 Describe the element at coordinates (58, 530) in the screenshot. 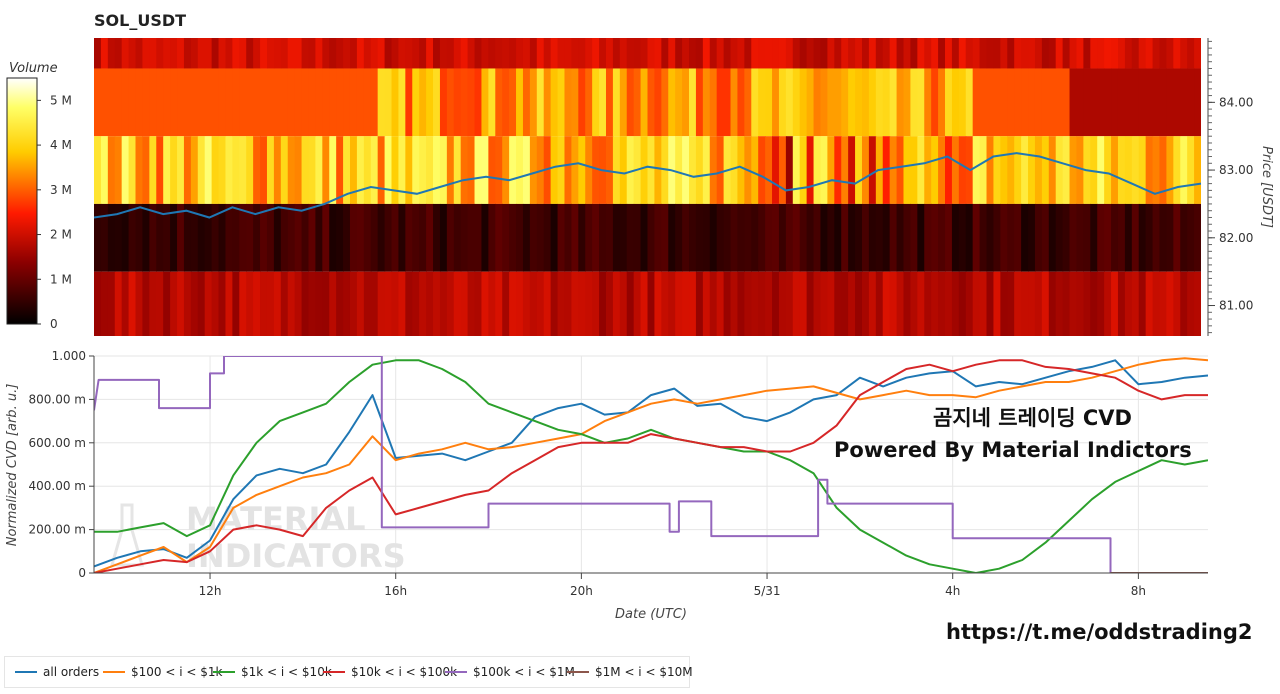

I see `cvd-y-tick-label: 200.00 m` at that location.